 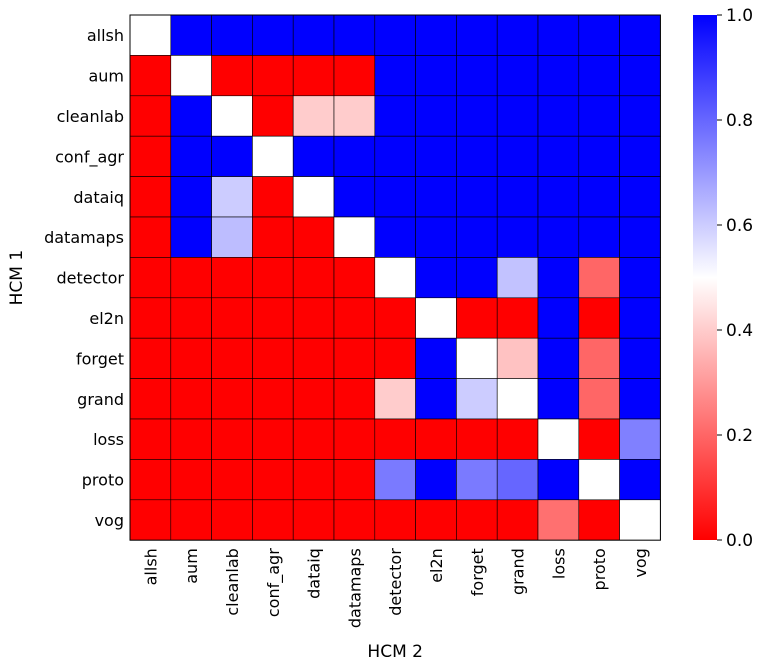 What do you see at coordinates (354, 358) in the screenshot?
I see `heatmap-cell-forget-datamaps` at bounding box center [354, 358].